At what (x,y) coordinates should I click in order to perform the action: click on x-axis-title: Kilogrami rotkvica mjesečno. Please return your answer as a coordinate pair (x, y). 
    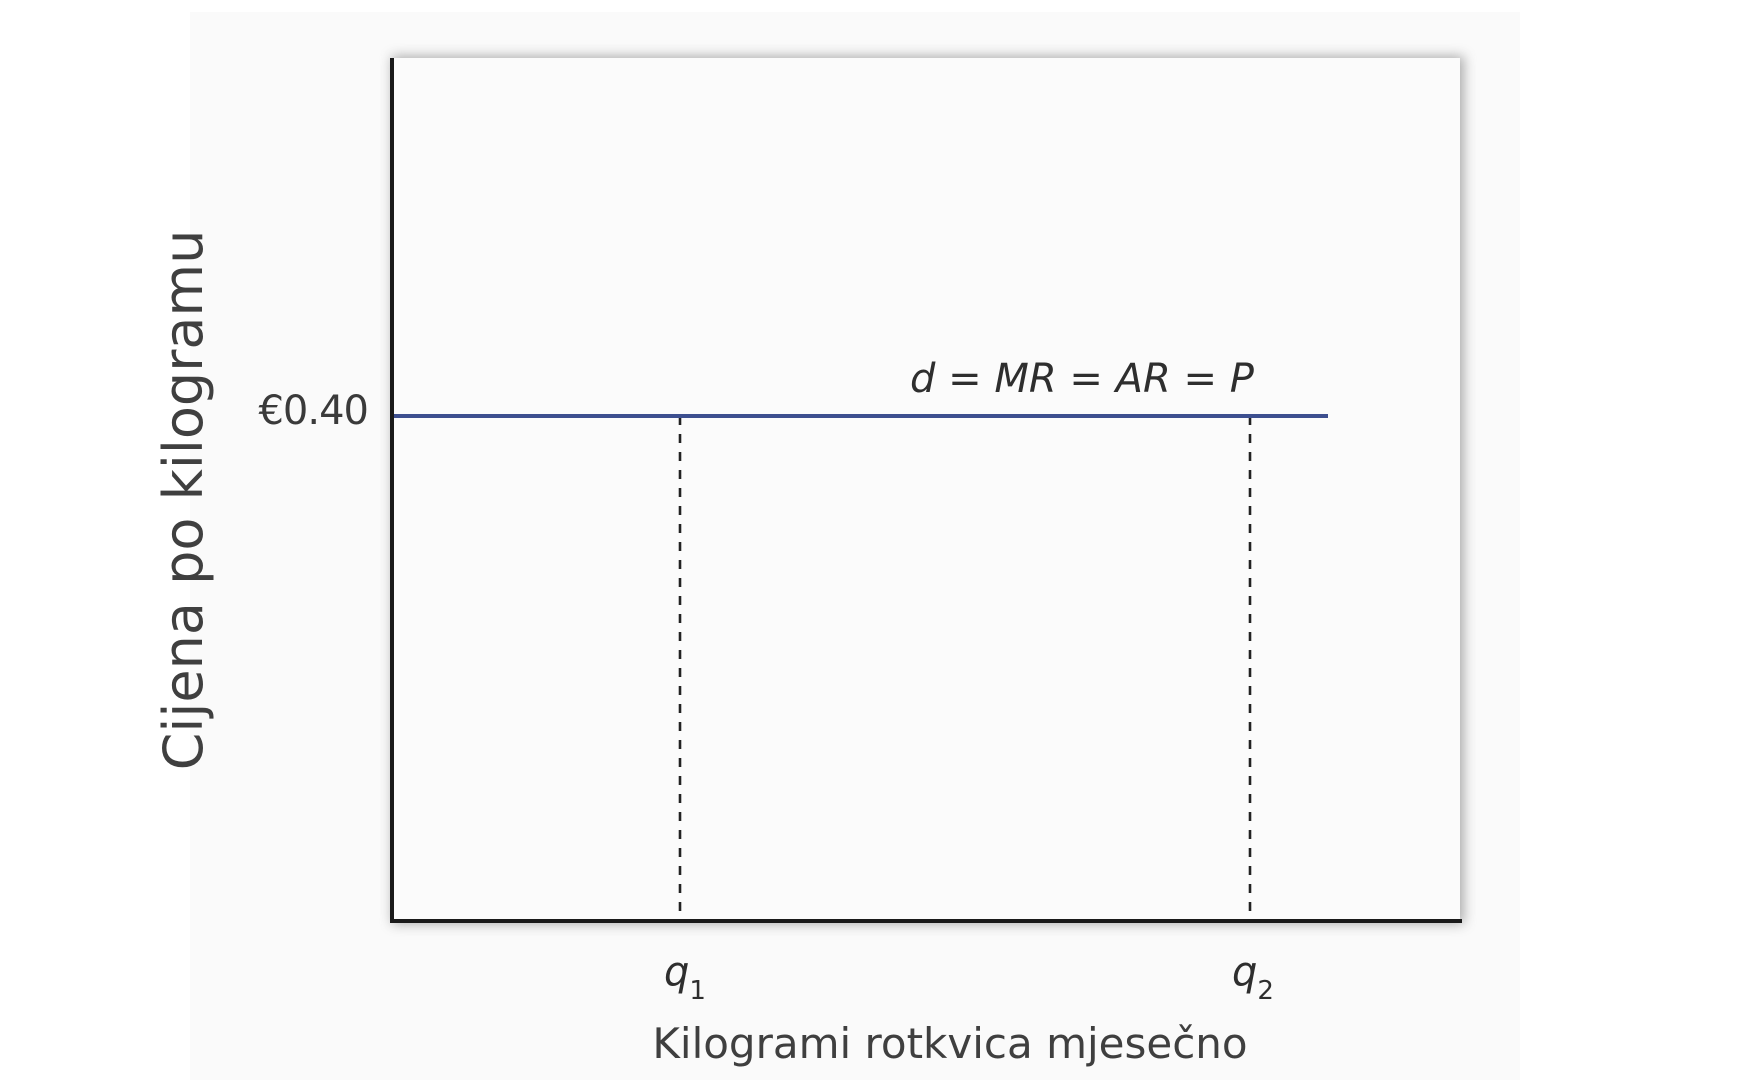
    Looking at the image, I should click on (949, 1043).